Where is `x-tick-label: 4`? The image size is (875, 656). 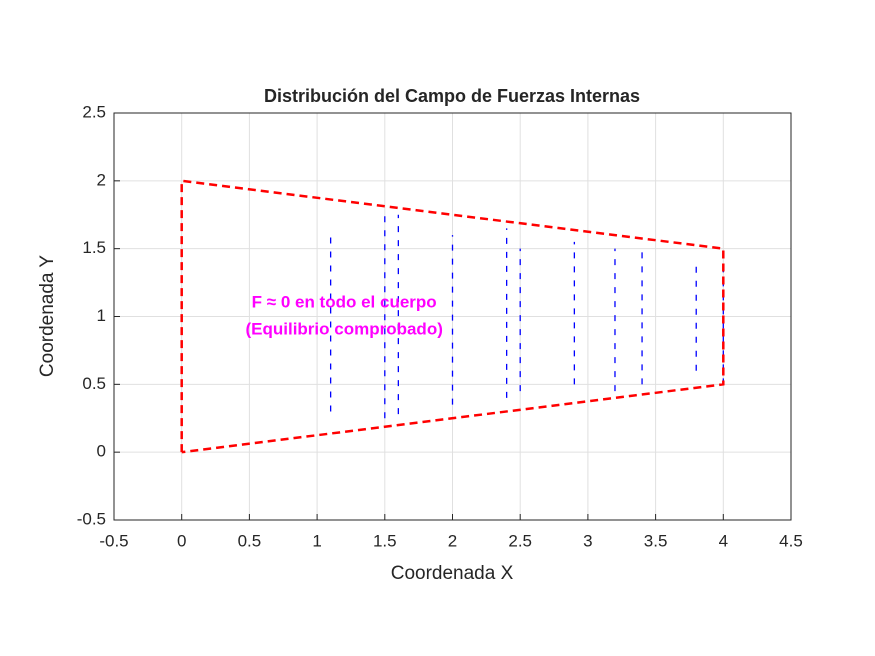
x-tick-label: 4 is located at coordinates (723, 540).